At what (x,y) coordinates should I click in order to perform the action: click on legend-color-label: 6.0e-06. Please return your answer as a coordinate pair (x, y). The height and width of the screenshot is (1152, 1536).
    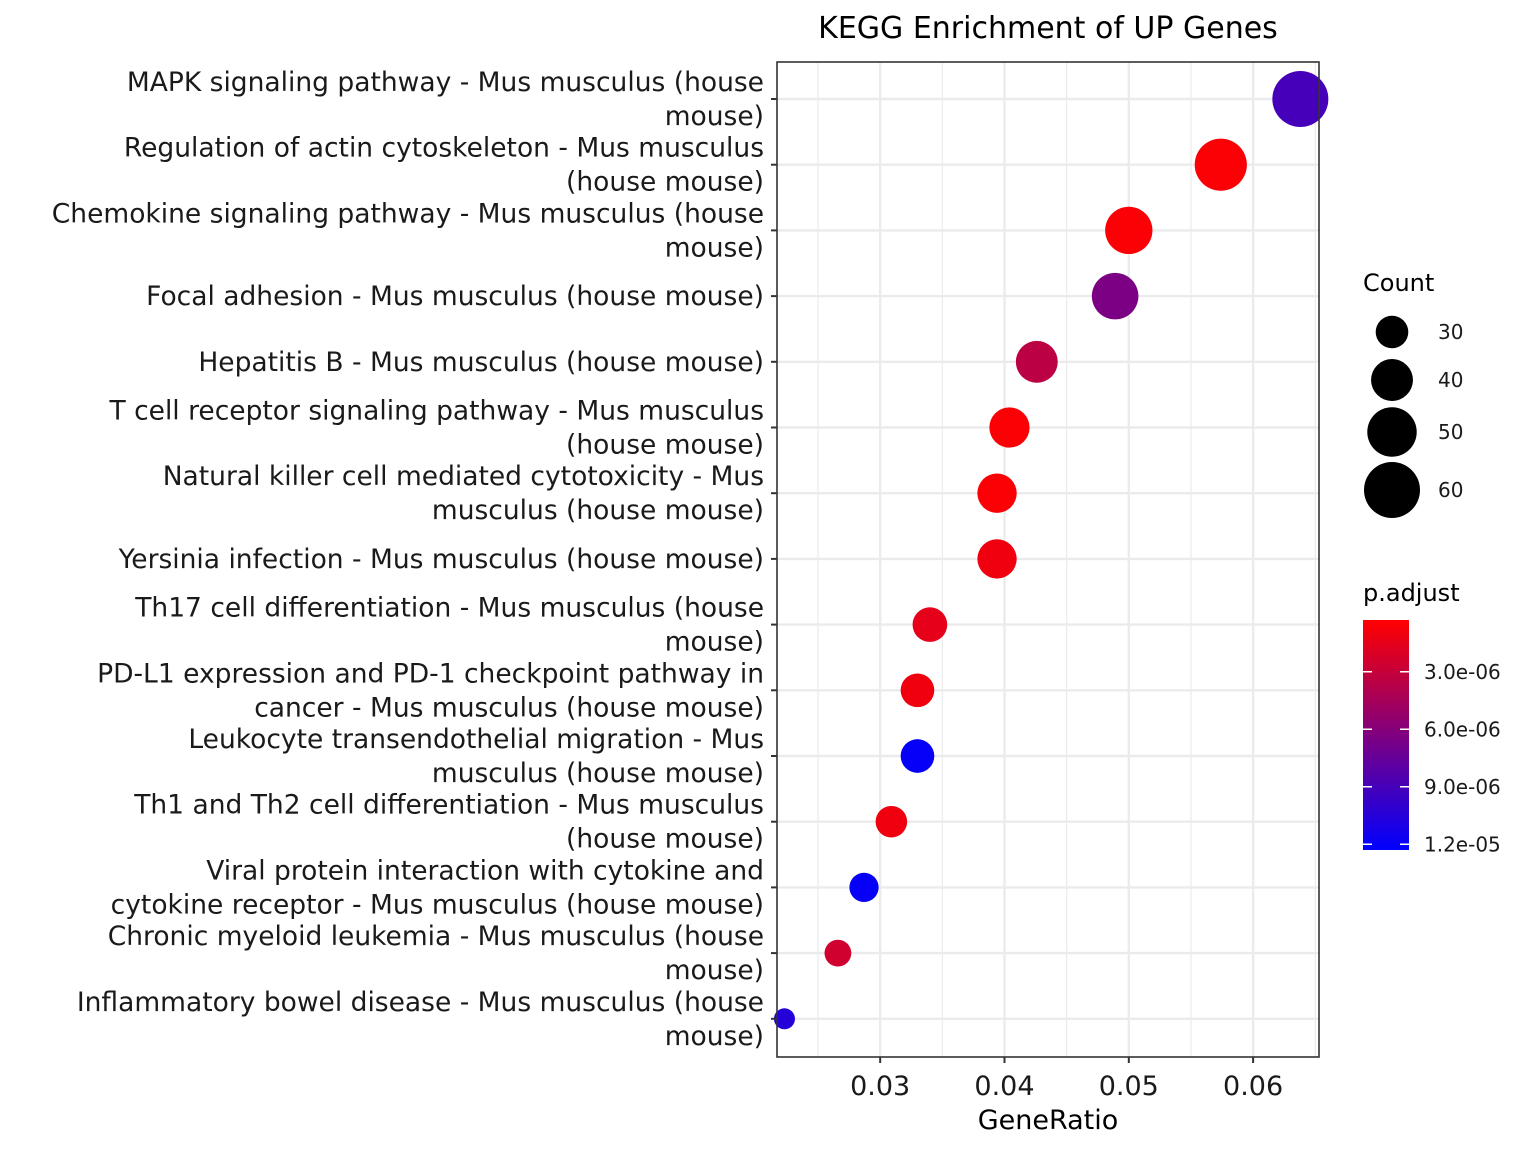
    Looking at the image, I should click on (1462, 729).